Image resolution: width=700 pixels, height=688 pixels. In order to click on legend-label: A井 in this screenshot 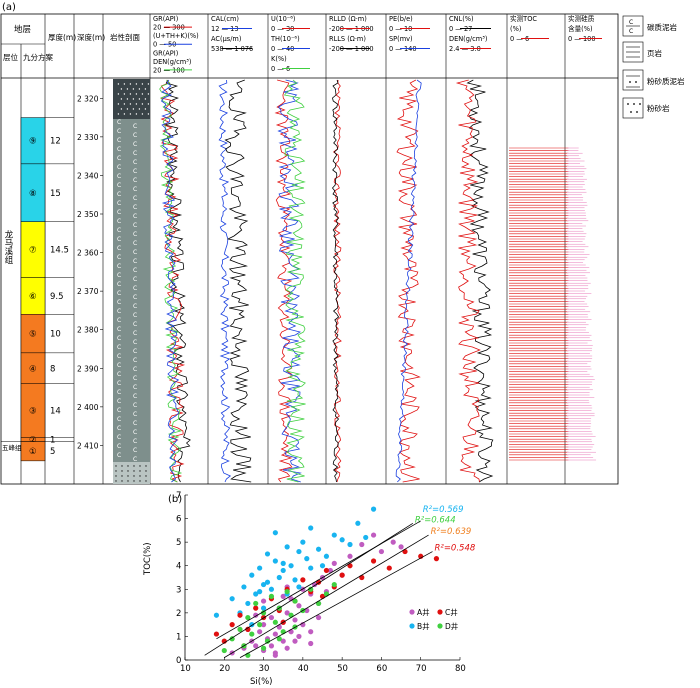, I will do `click(423, 612)`.